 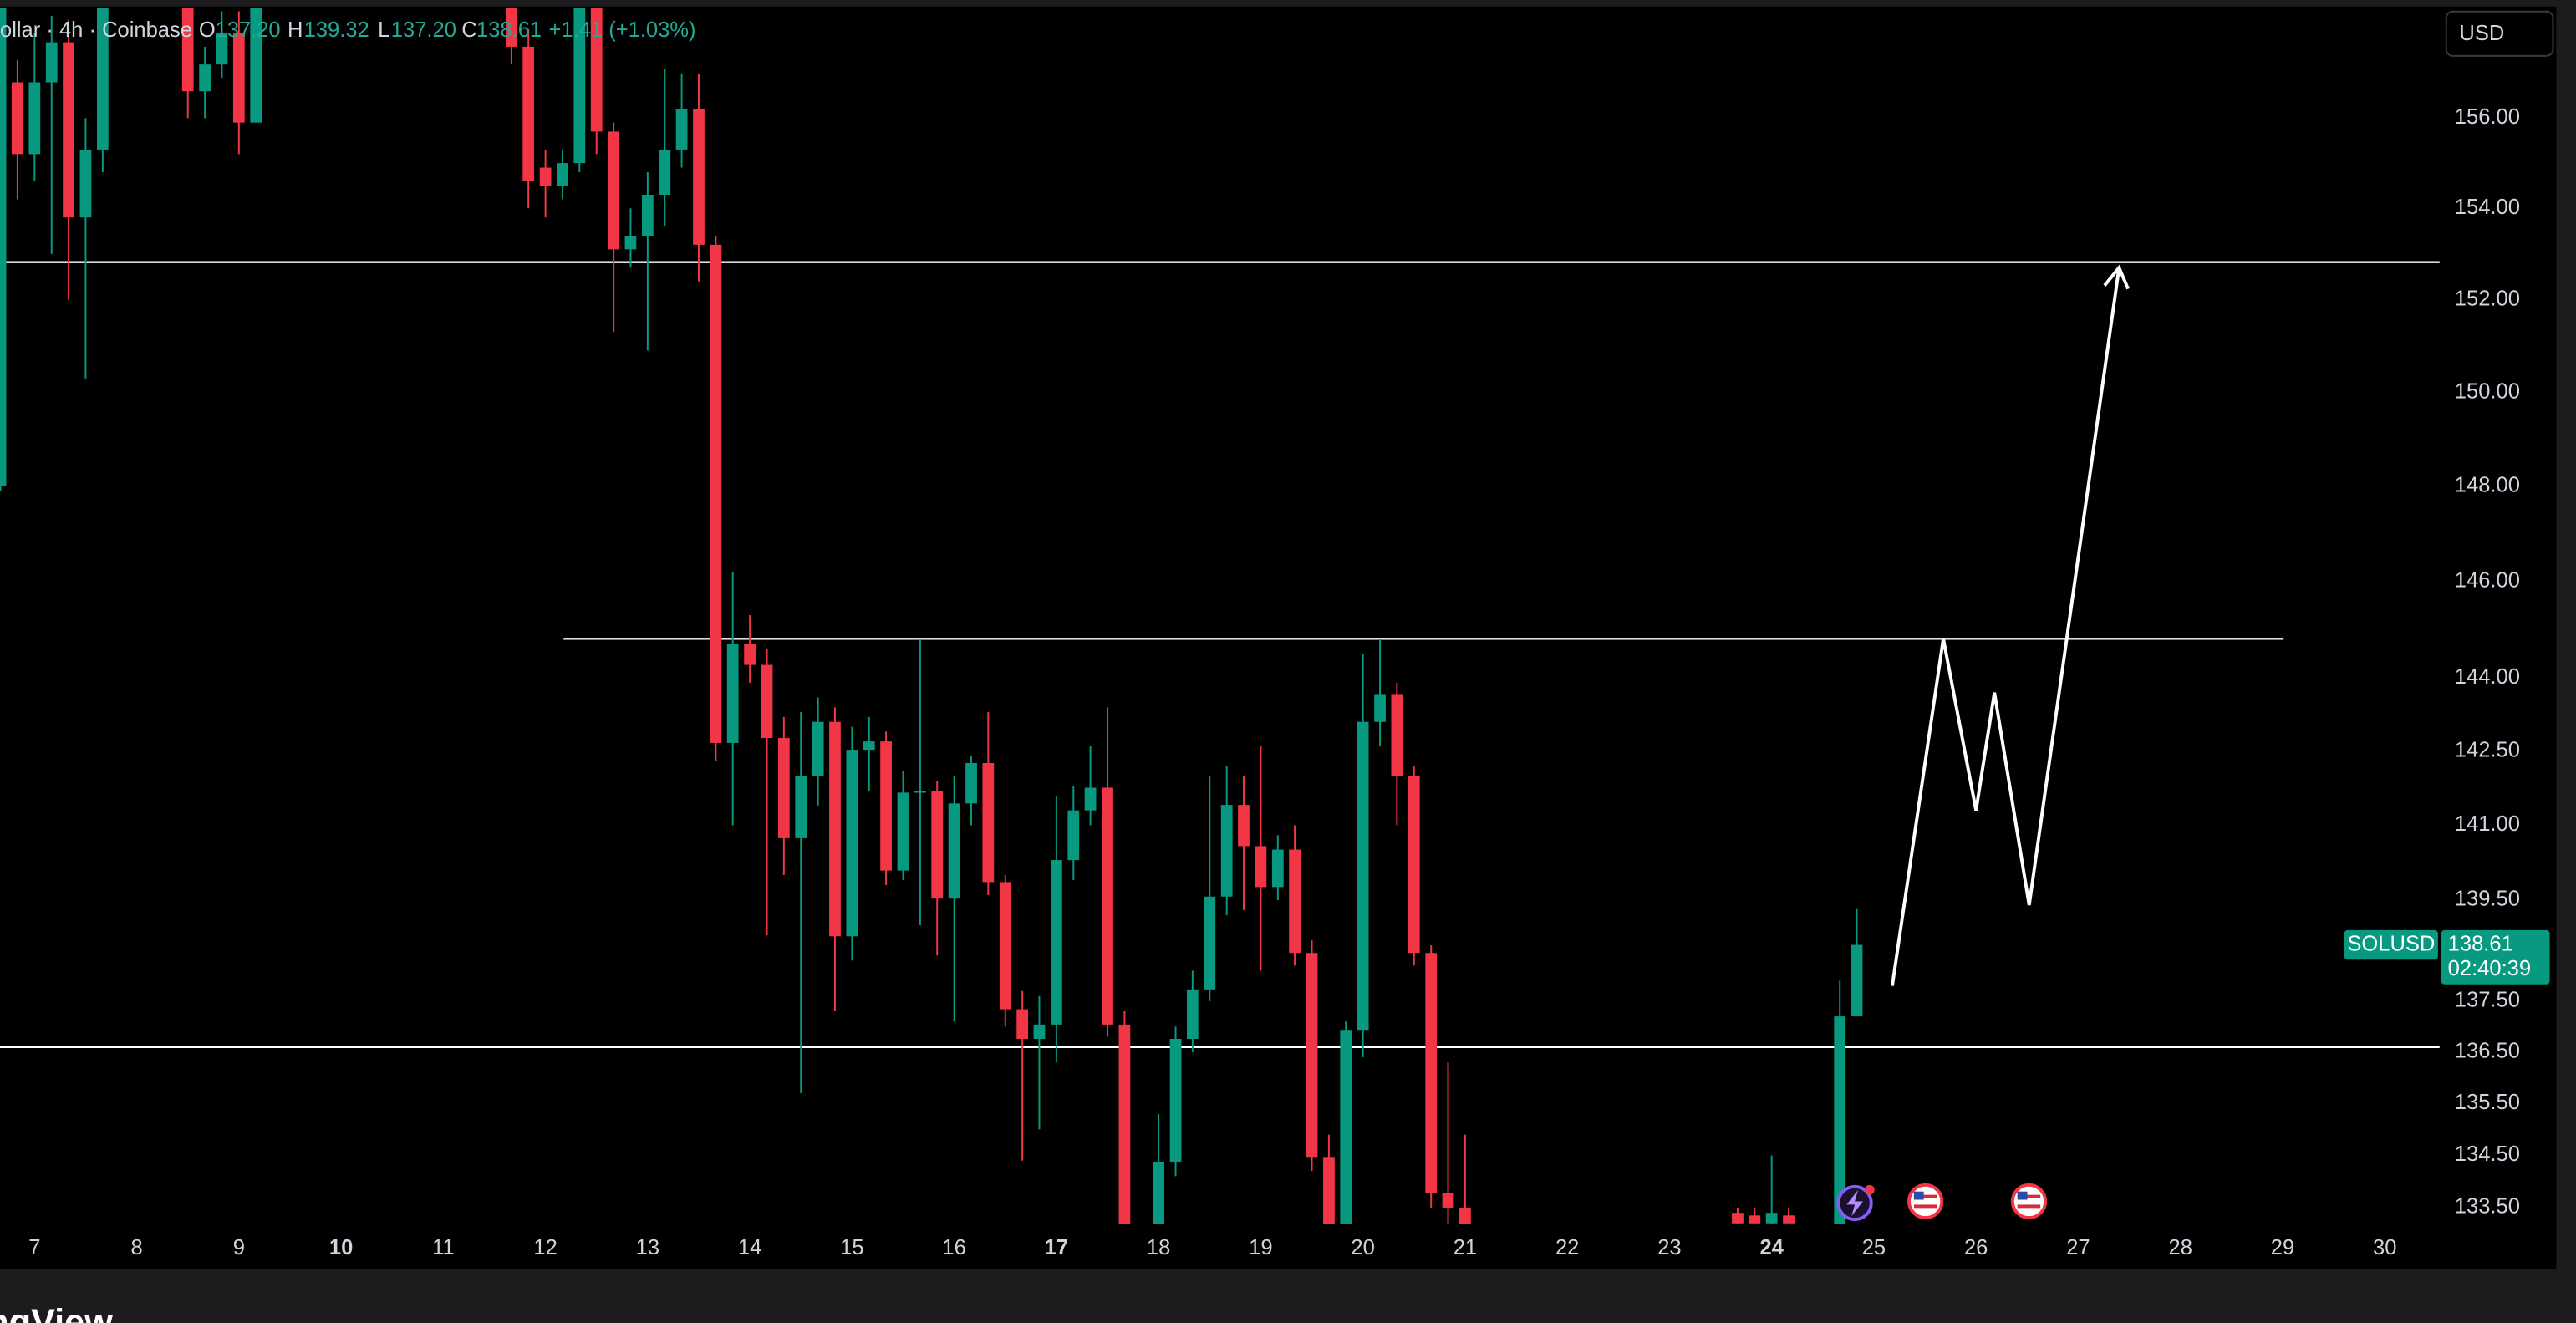 What do you see at coordinates (2481, 33) in the screenshot?
I see `currency-label: USD` at bounding box center [2481, 33].